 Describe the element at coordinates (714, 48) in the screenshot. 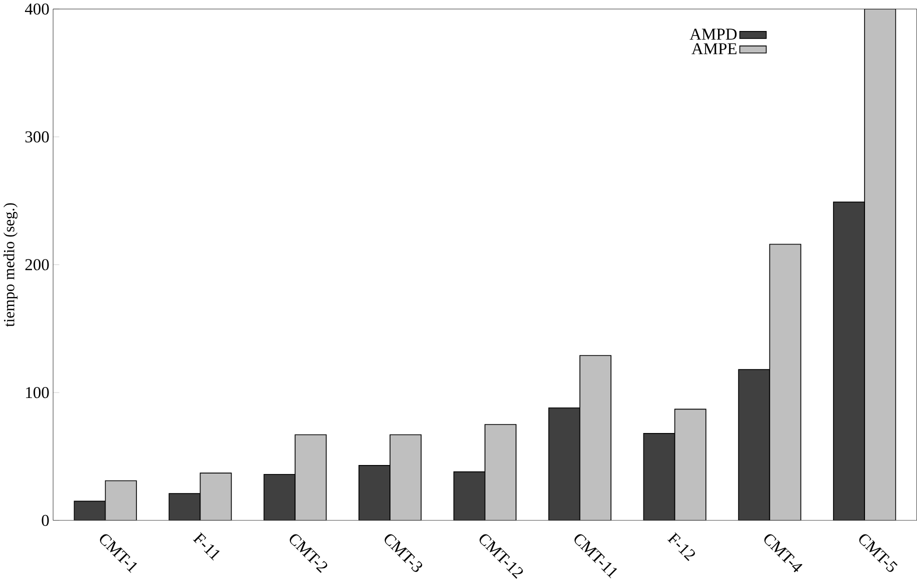

I see `legend-label: AMPE` at that location.